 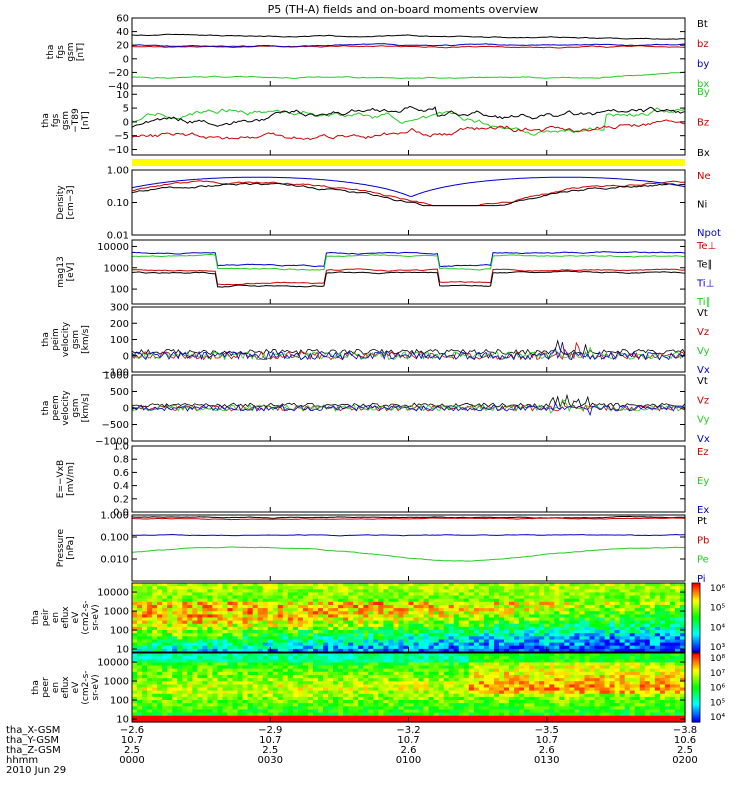 What do you see at coordinates (76, 120) in the screenshot?
I see `y-axis-label: −T89` at bounding box center [76, 120].